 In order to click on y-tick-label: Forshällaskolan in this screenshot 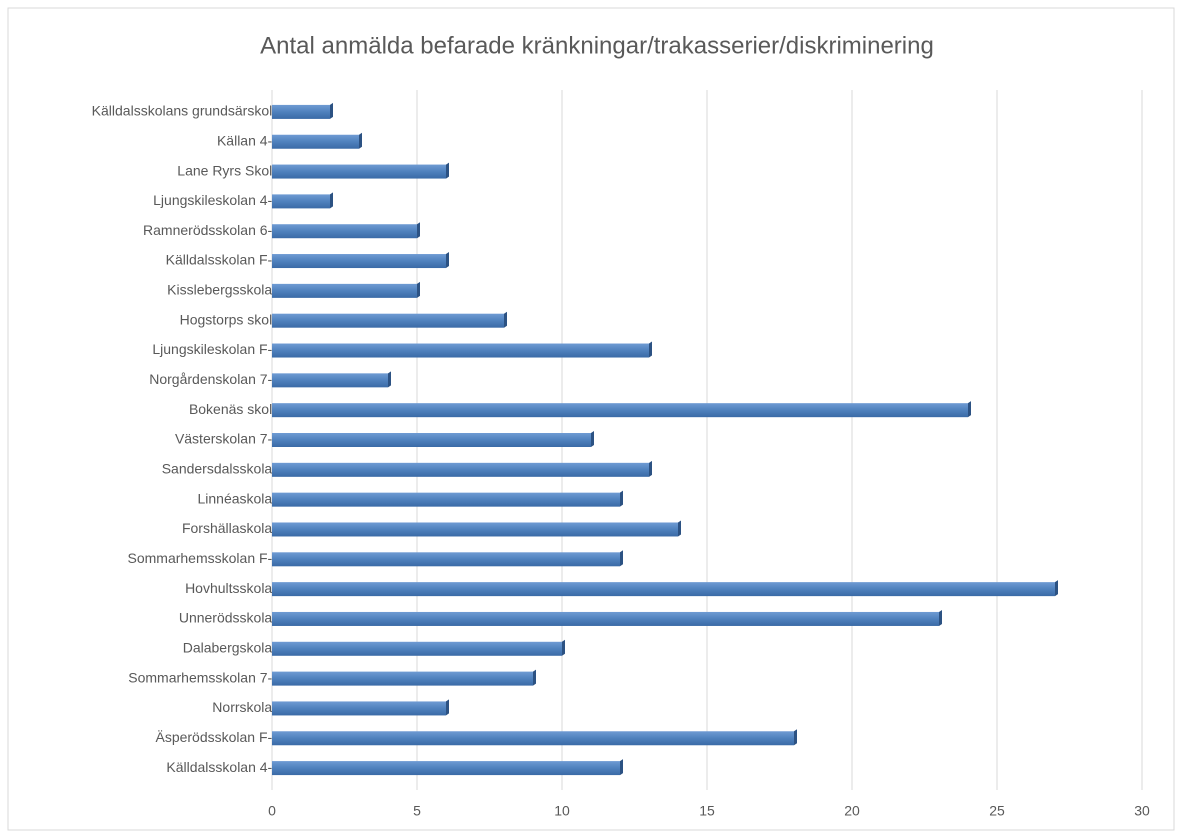, I will do `click(231, 528)`.